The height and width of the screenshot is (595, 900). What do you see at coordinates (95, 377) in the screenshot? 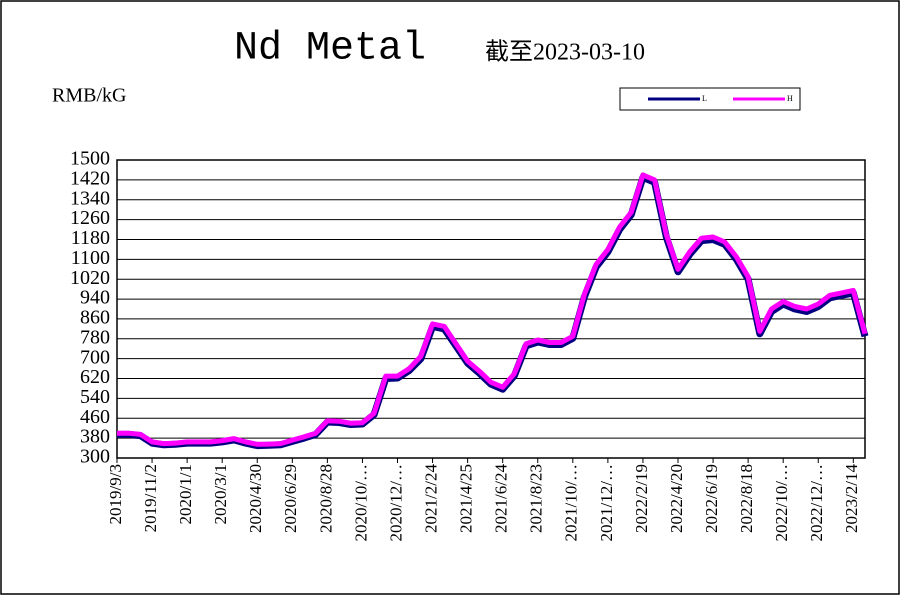
I see `y-tick-label: 620` at bounding box center [95, 377].